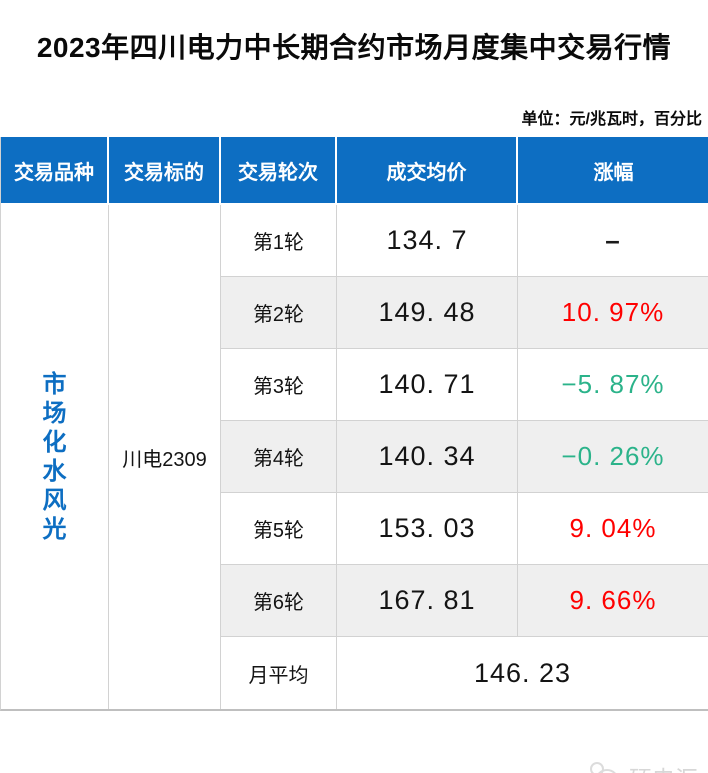 This screenshot has height=773, width=708. I want to click on unit-note: 单位：元/兆瓦时，百分比, so click(611, 119).